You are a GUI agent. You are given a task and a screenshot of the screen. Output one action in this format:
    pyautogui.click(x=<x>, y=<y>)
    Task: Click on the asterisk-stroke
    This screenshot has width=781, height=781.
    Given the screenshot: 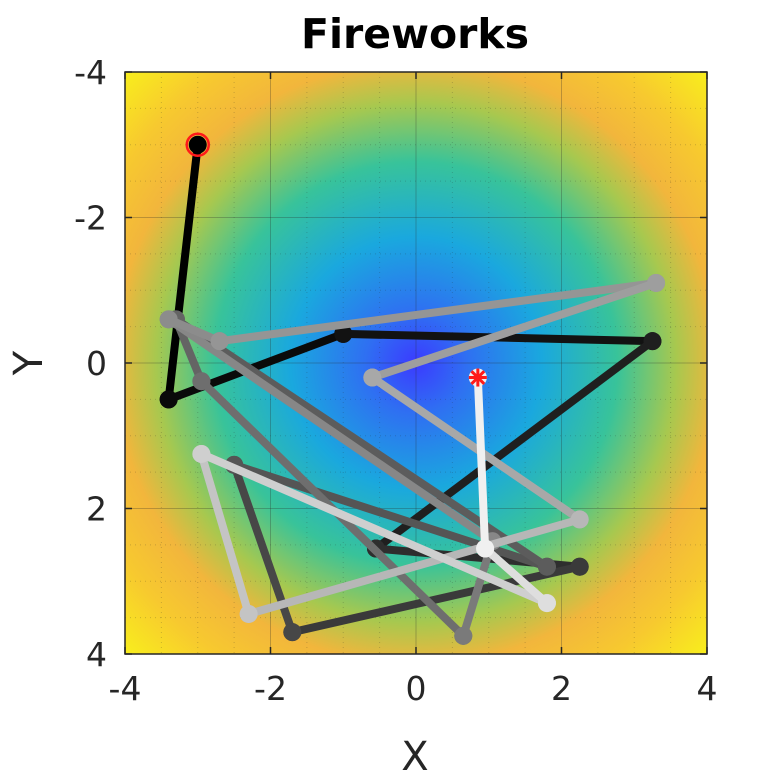 What is the action you would take?
    pyautogui.click(x=478, y=377)
    